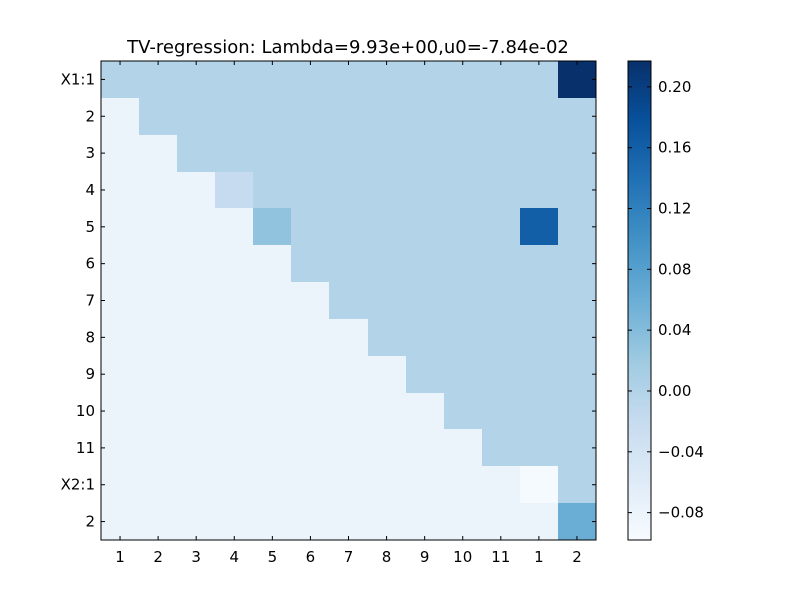 Image resolution: width=800 pixels, height=600 pixels. Describe the element at coordinates (196, 557) in the screenshot. I see `x-tick-label: 3` at that location.